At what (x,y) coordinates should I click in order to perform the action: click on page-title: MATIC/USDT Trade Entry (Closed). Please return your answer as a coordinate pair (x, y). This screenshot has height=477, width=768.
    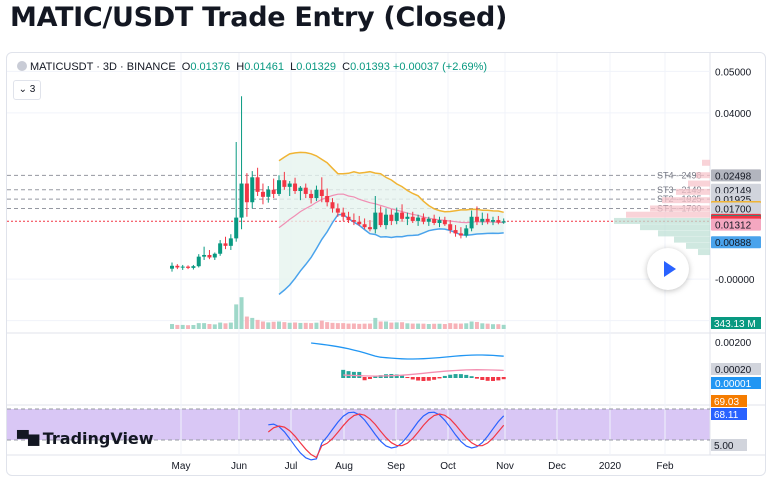
    Looking at the image, I should click on (259, 17).